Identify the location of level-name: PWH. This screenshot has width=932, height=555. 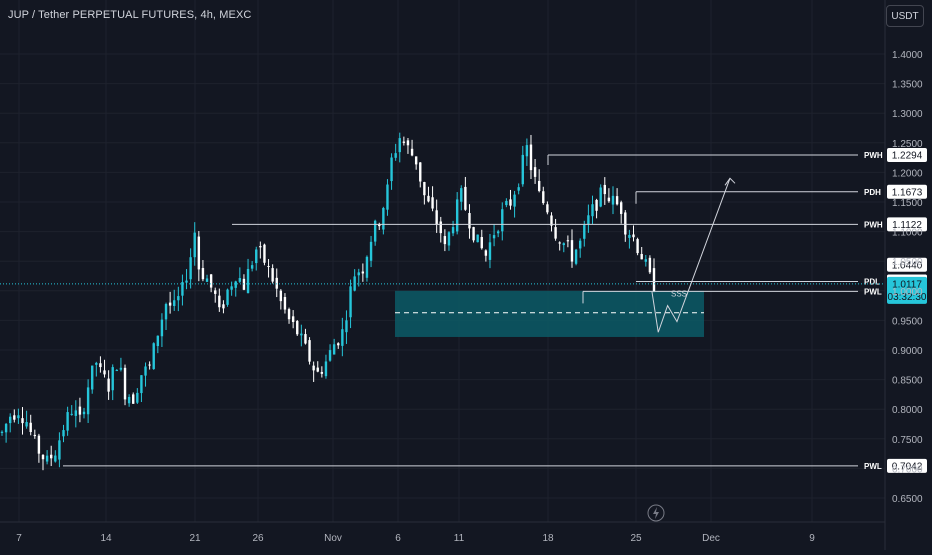
(873, 224).